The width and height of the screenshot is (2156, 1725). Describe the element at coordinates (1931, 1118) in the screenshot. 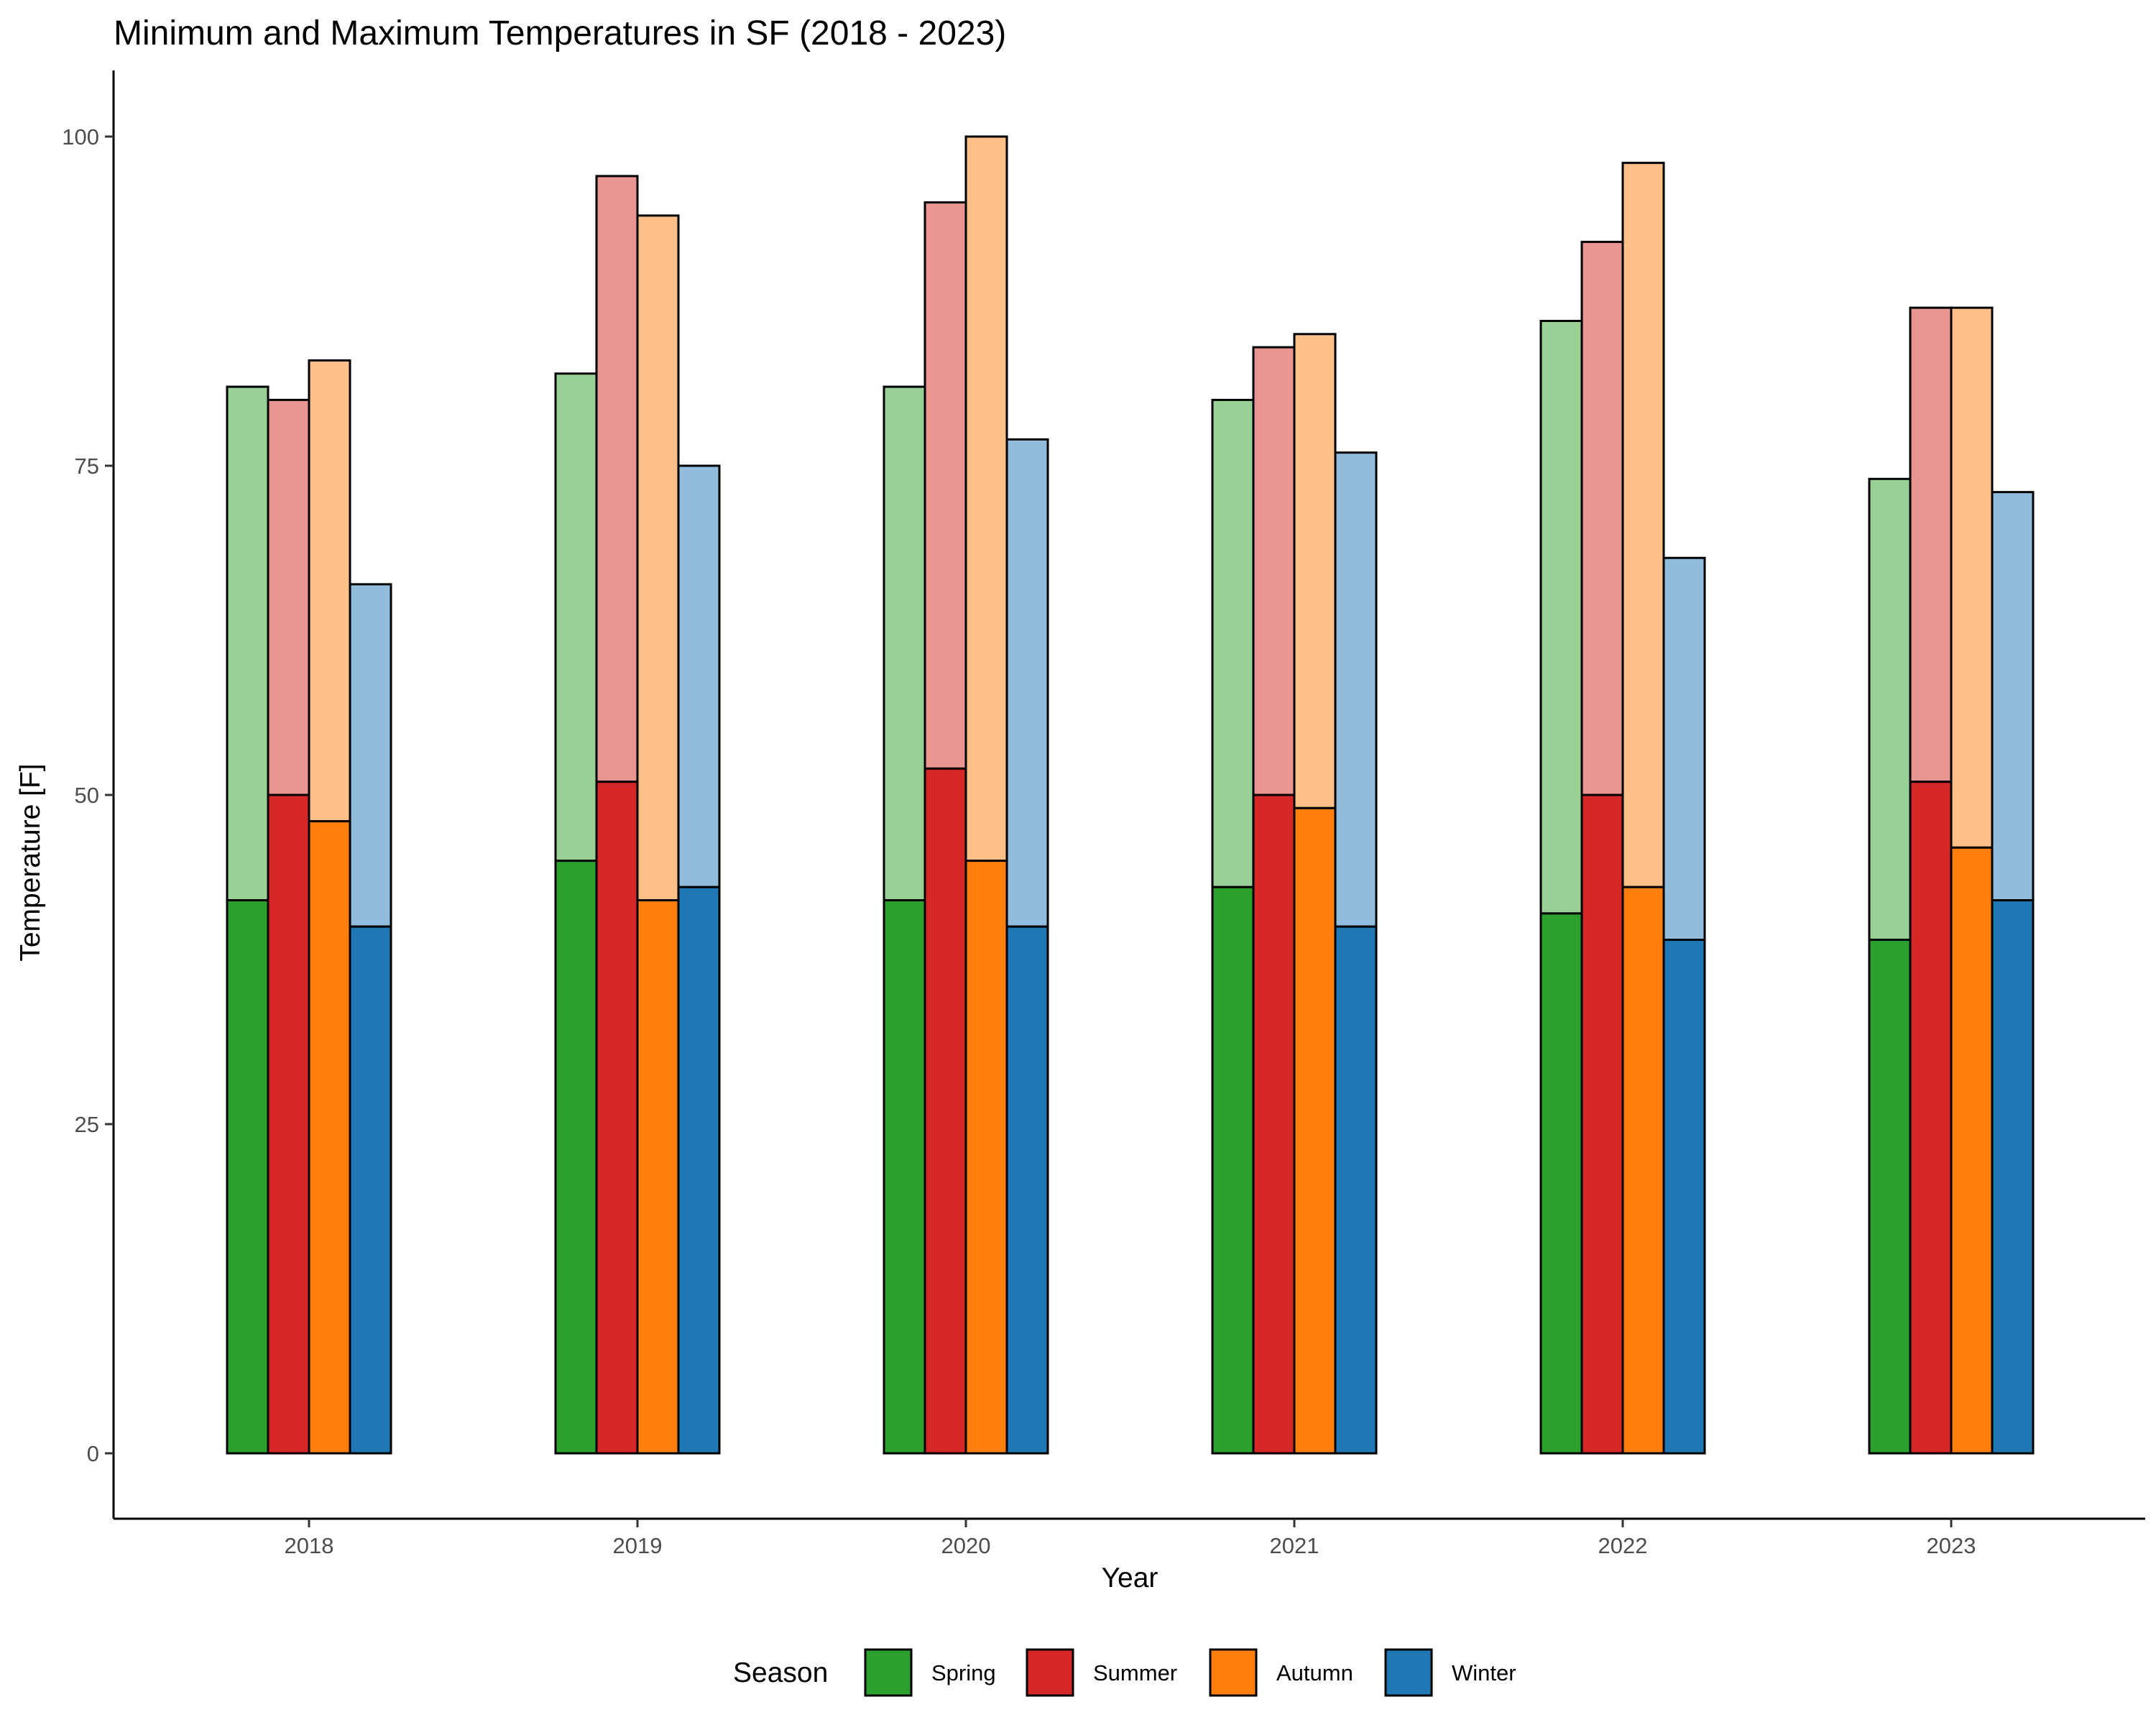

I see `bar-min-summer-2023` at that location.